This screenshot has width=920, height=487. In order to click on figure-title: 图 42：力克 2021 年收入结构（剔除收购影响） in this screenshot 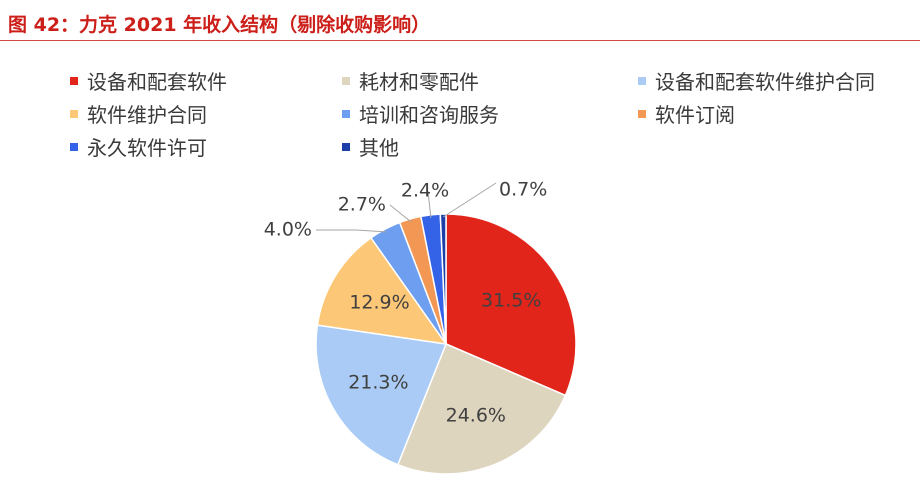, I will do `click(219, 25)`.